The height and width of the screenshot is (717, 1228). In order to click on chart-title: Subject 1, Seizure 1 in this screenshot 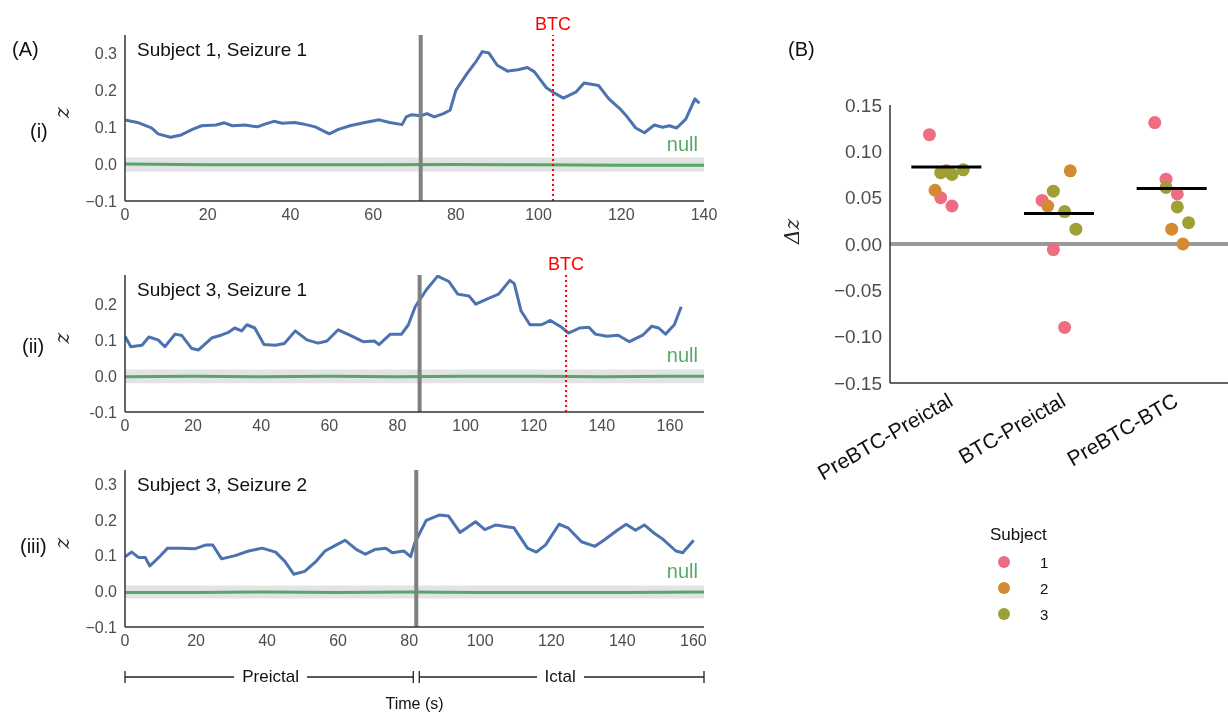, I will do `click(222, 50)`.